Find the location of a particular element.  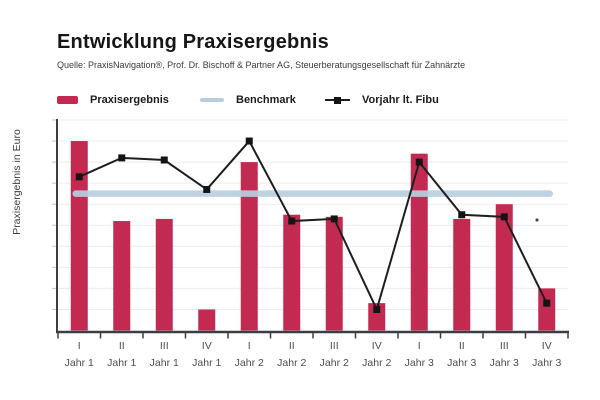

legend-item-praxisergebnis: Praxisergebnis is located at coordinates (113, 100).